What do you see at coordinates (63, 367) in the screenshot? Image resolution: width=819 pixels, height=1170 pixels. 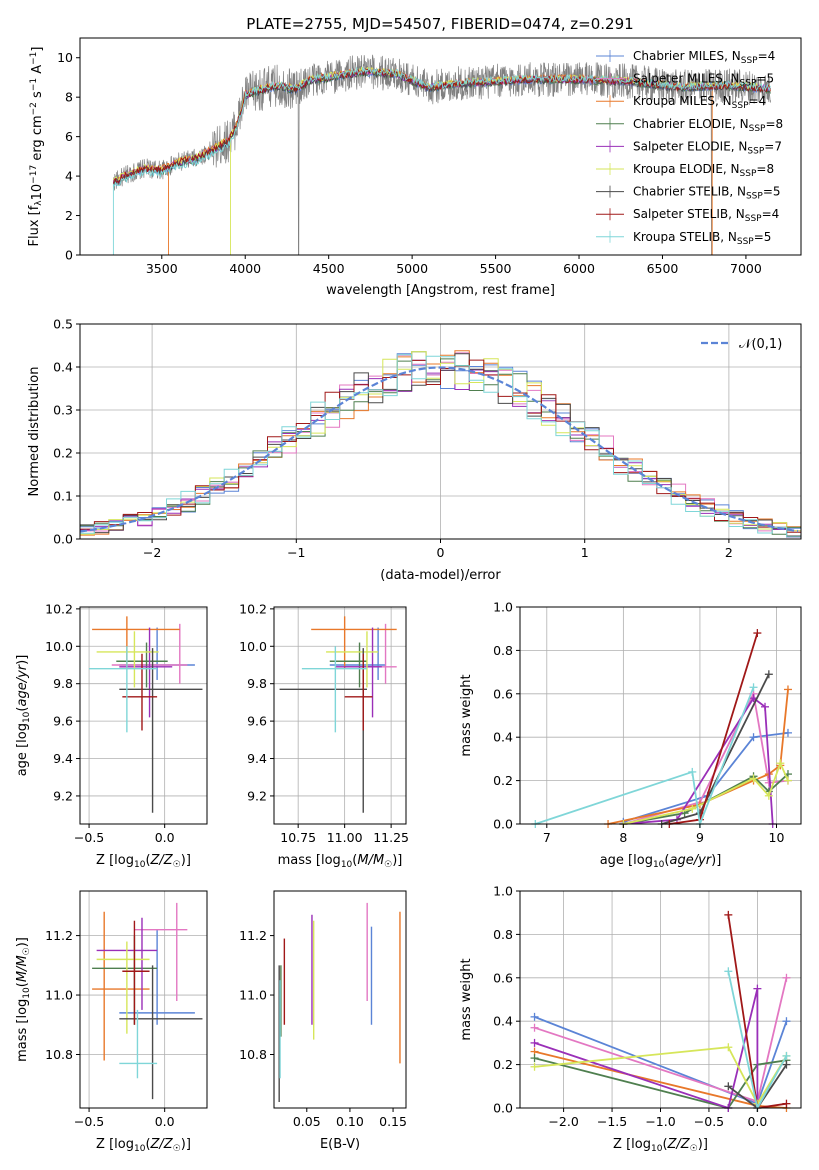 I see `residuals-ytick-label: 0.4` at bounding box center [63, 367].